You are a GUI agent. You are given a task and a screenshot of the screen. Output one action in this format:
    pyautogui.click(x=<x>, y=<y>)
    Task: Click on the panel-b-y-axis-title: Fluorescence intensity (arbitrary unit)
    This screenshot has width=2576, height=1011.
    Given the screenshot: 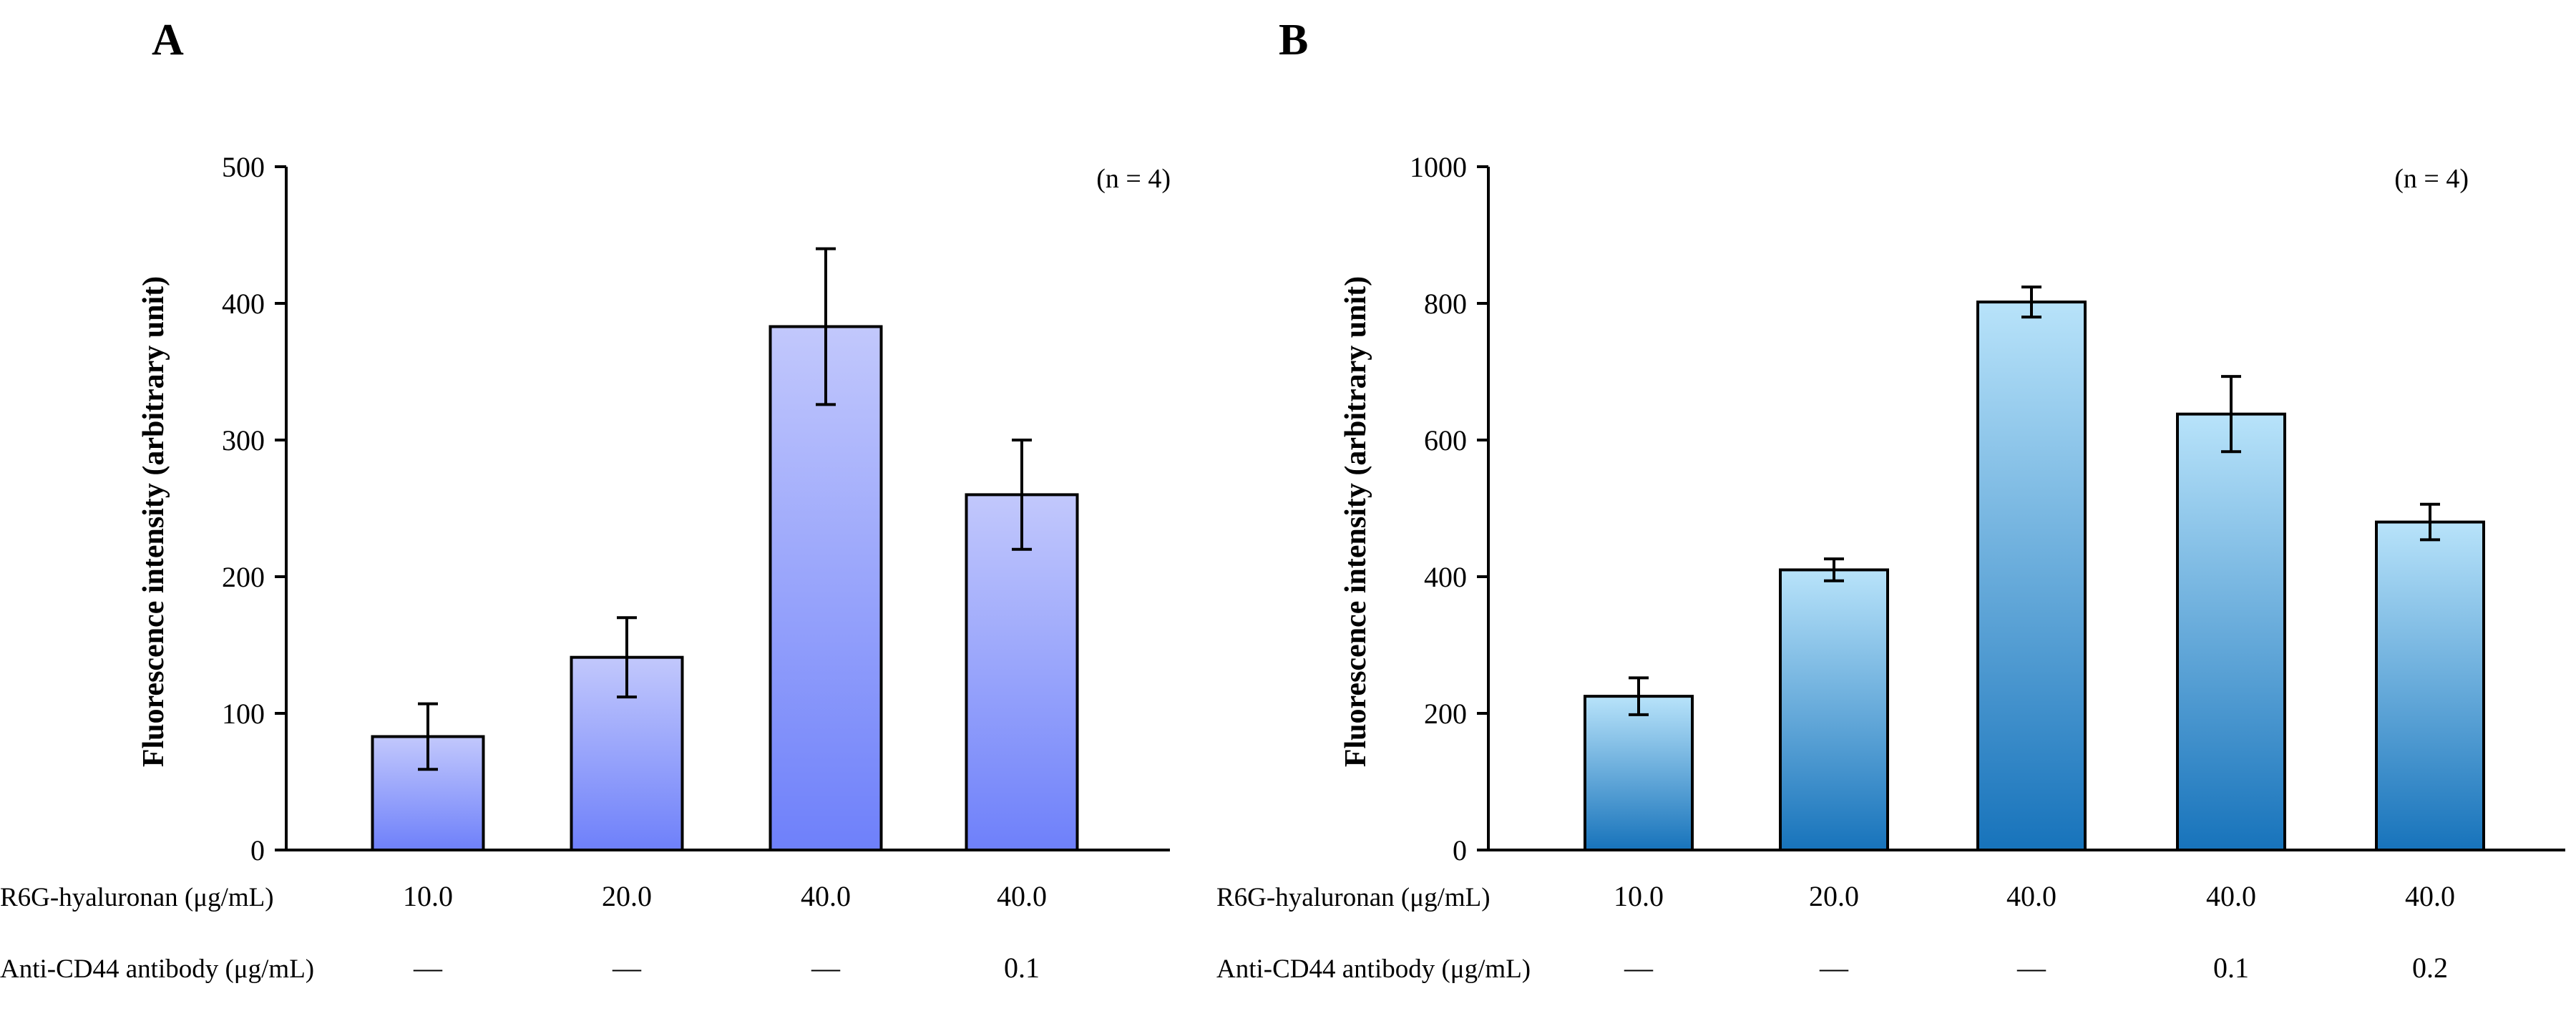 What is the action you would take?
    pyautogui.click(x=1356, y=521)
    